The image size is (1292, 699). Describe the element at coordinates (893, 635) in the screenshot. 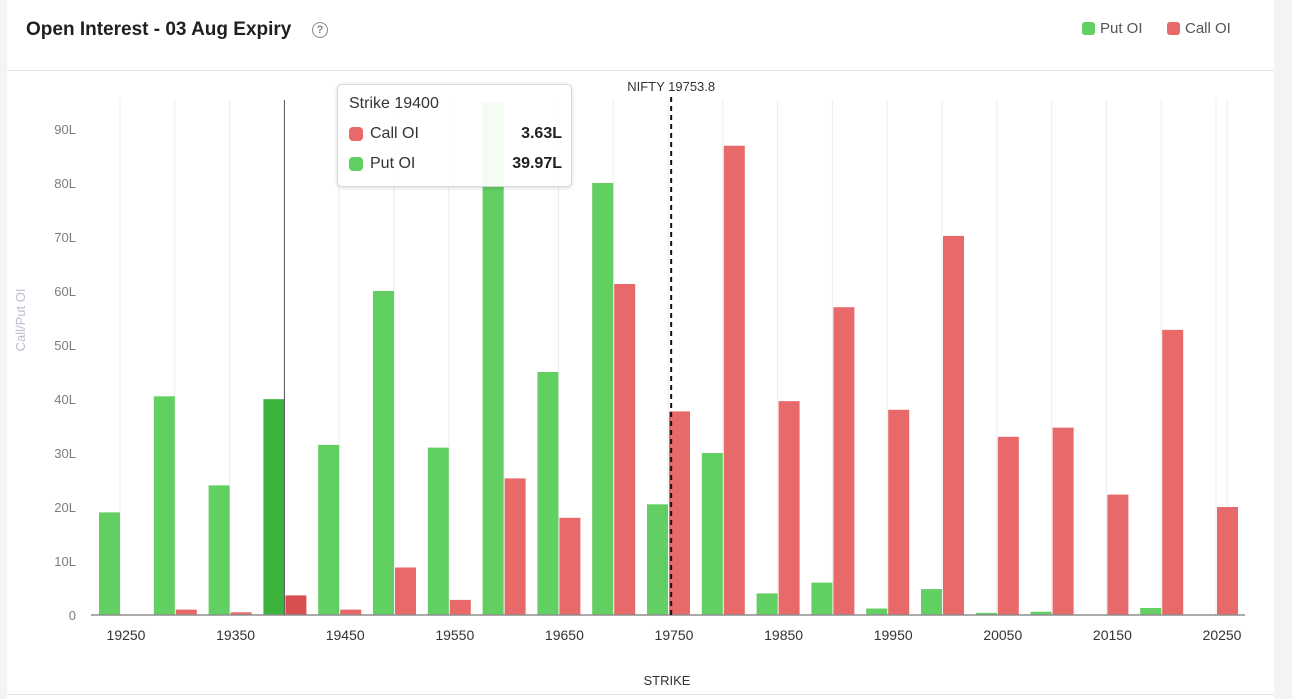

I see `x-tick-label: 19950` at that location.